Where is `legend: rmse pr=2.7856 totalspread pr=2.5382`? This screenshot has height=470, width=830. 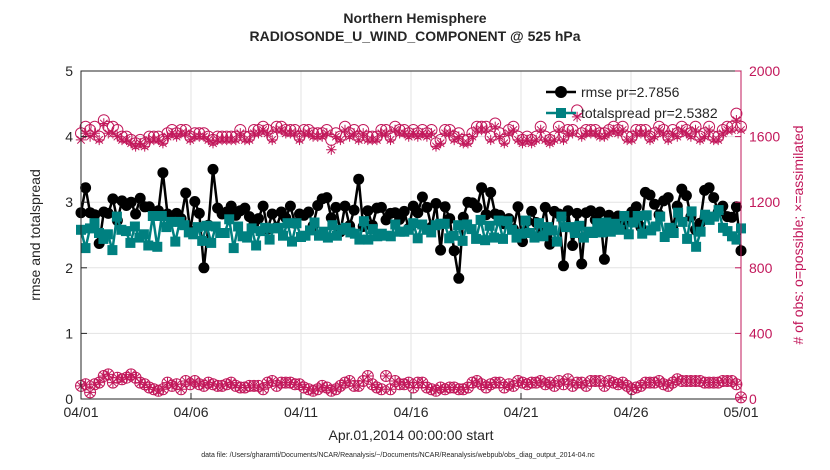
legend: rmse pr=2.7856 totalspread pr=2.5382 is located at coordinates (632, 102).